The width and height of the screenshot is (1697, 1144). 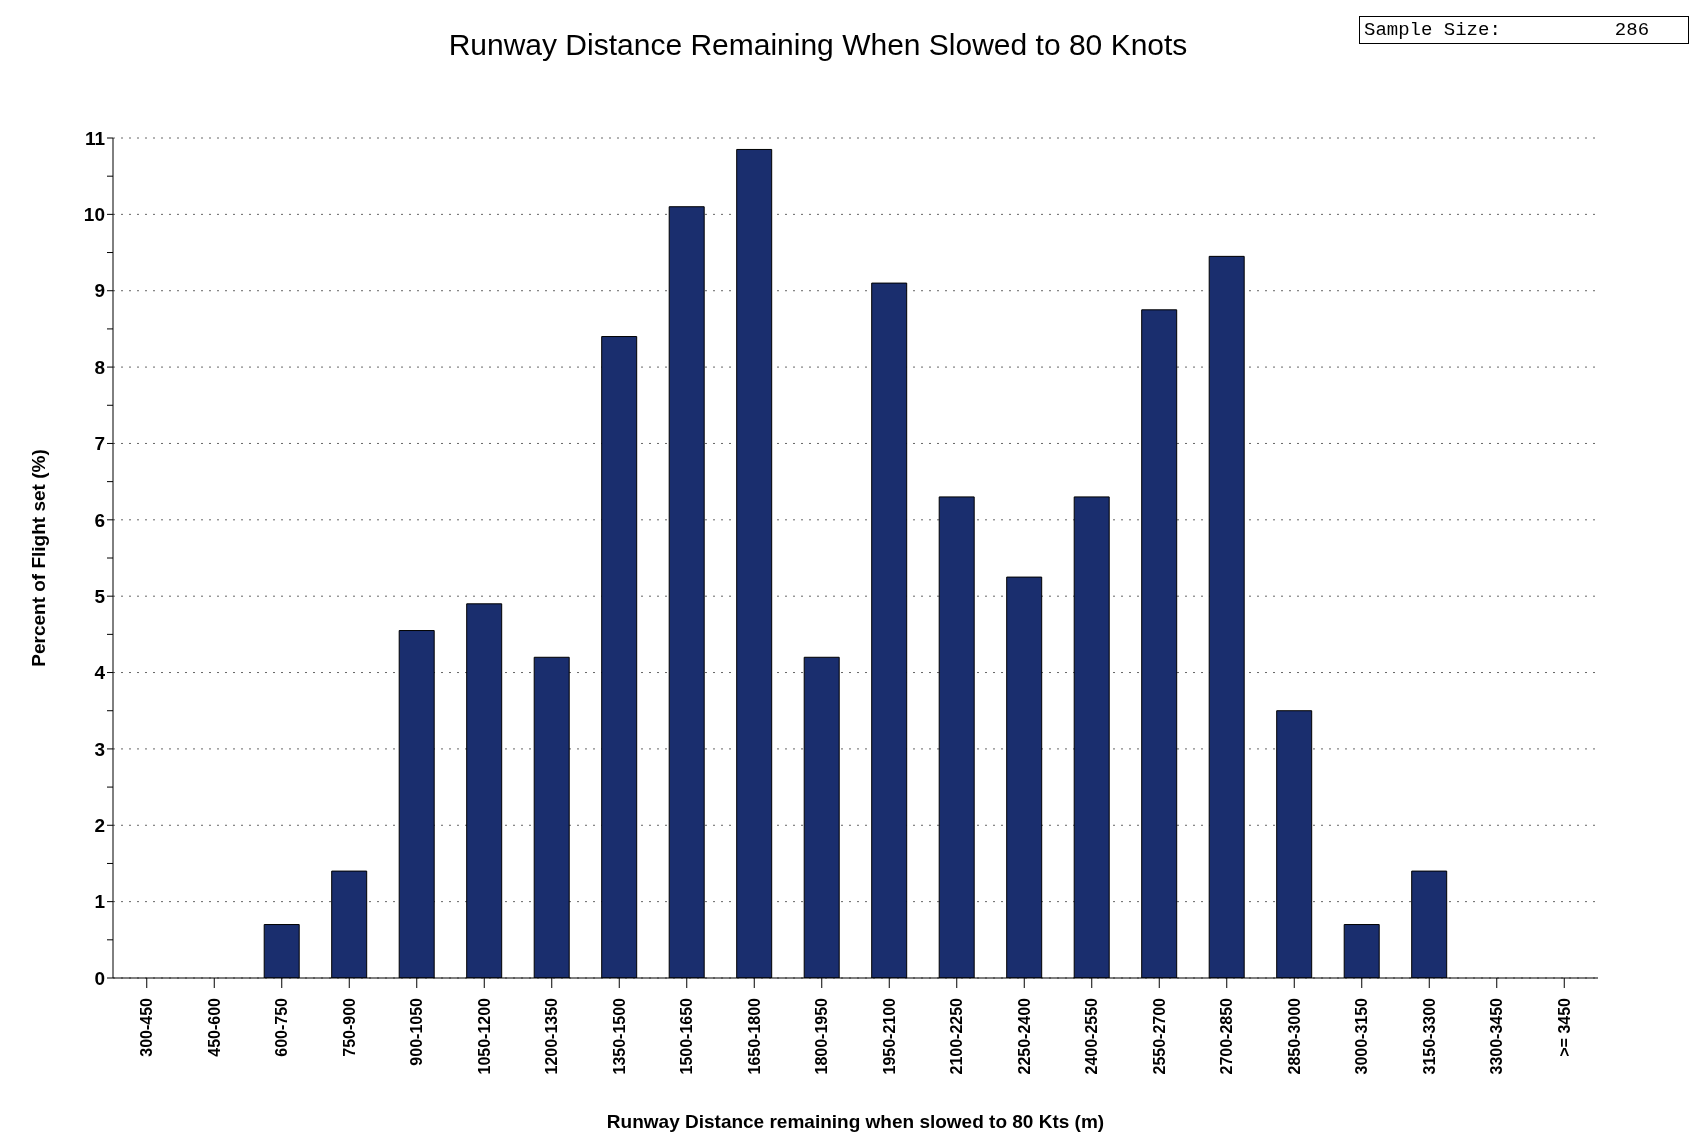 I want to click on x-tick-label: 1350-1500, so click(x=619, y=1036).